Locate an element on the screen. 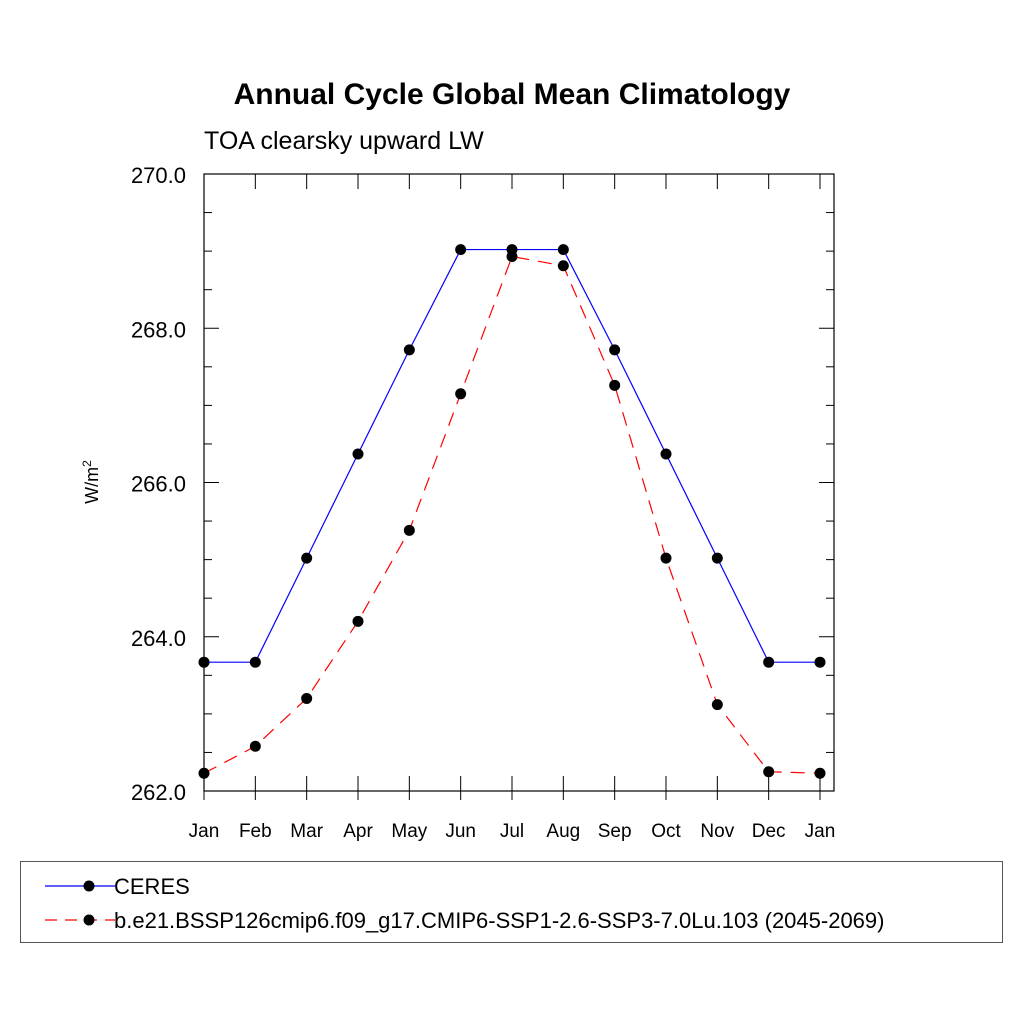 Image resolution: width=1024 pixels, height=1024 pixels. y-tick-label: 262.0 is located at coordinates (158, 792).